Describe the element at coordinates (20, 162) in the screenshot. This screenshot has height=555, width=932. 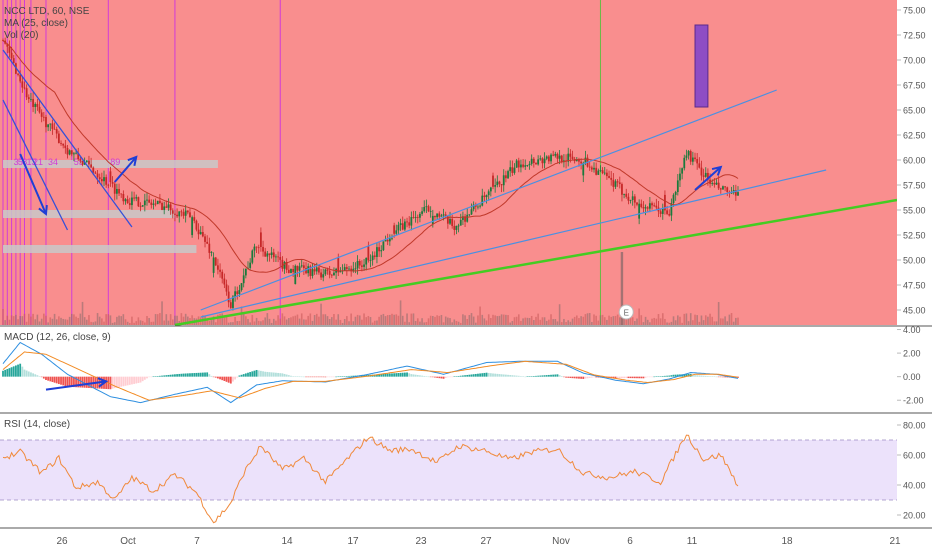
I see `fib-label: 5` at that location.